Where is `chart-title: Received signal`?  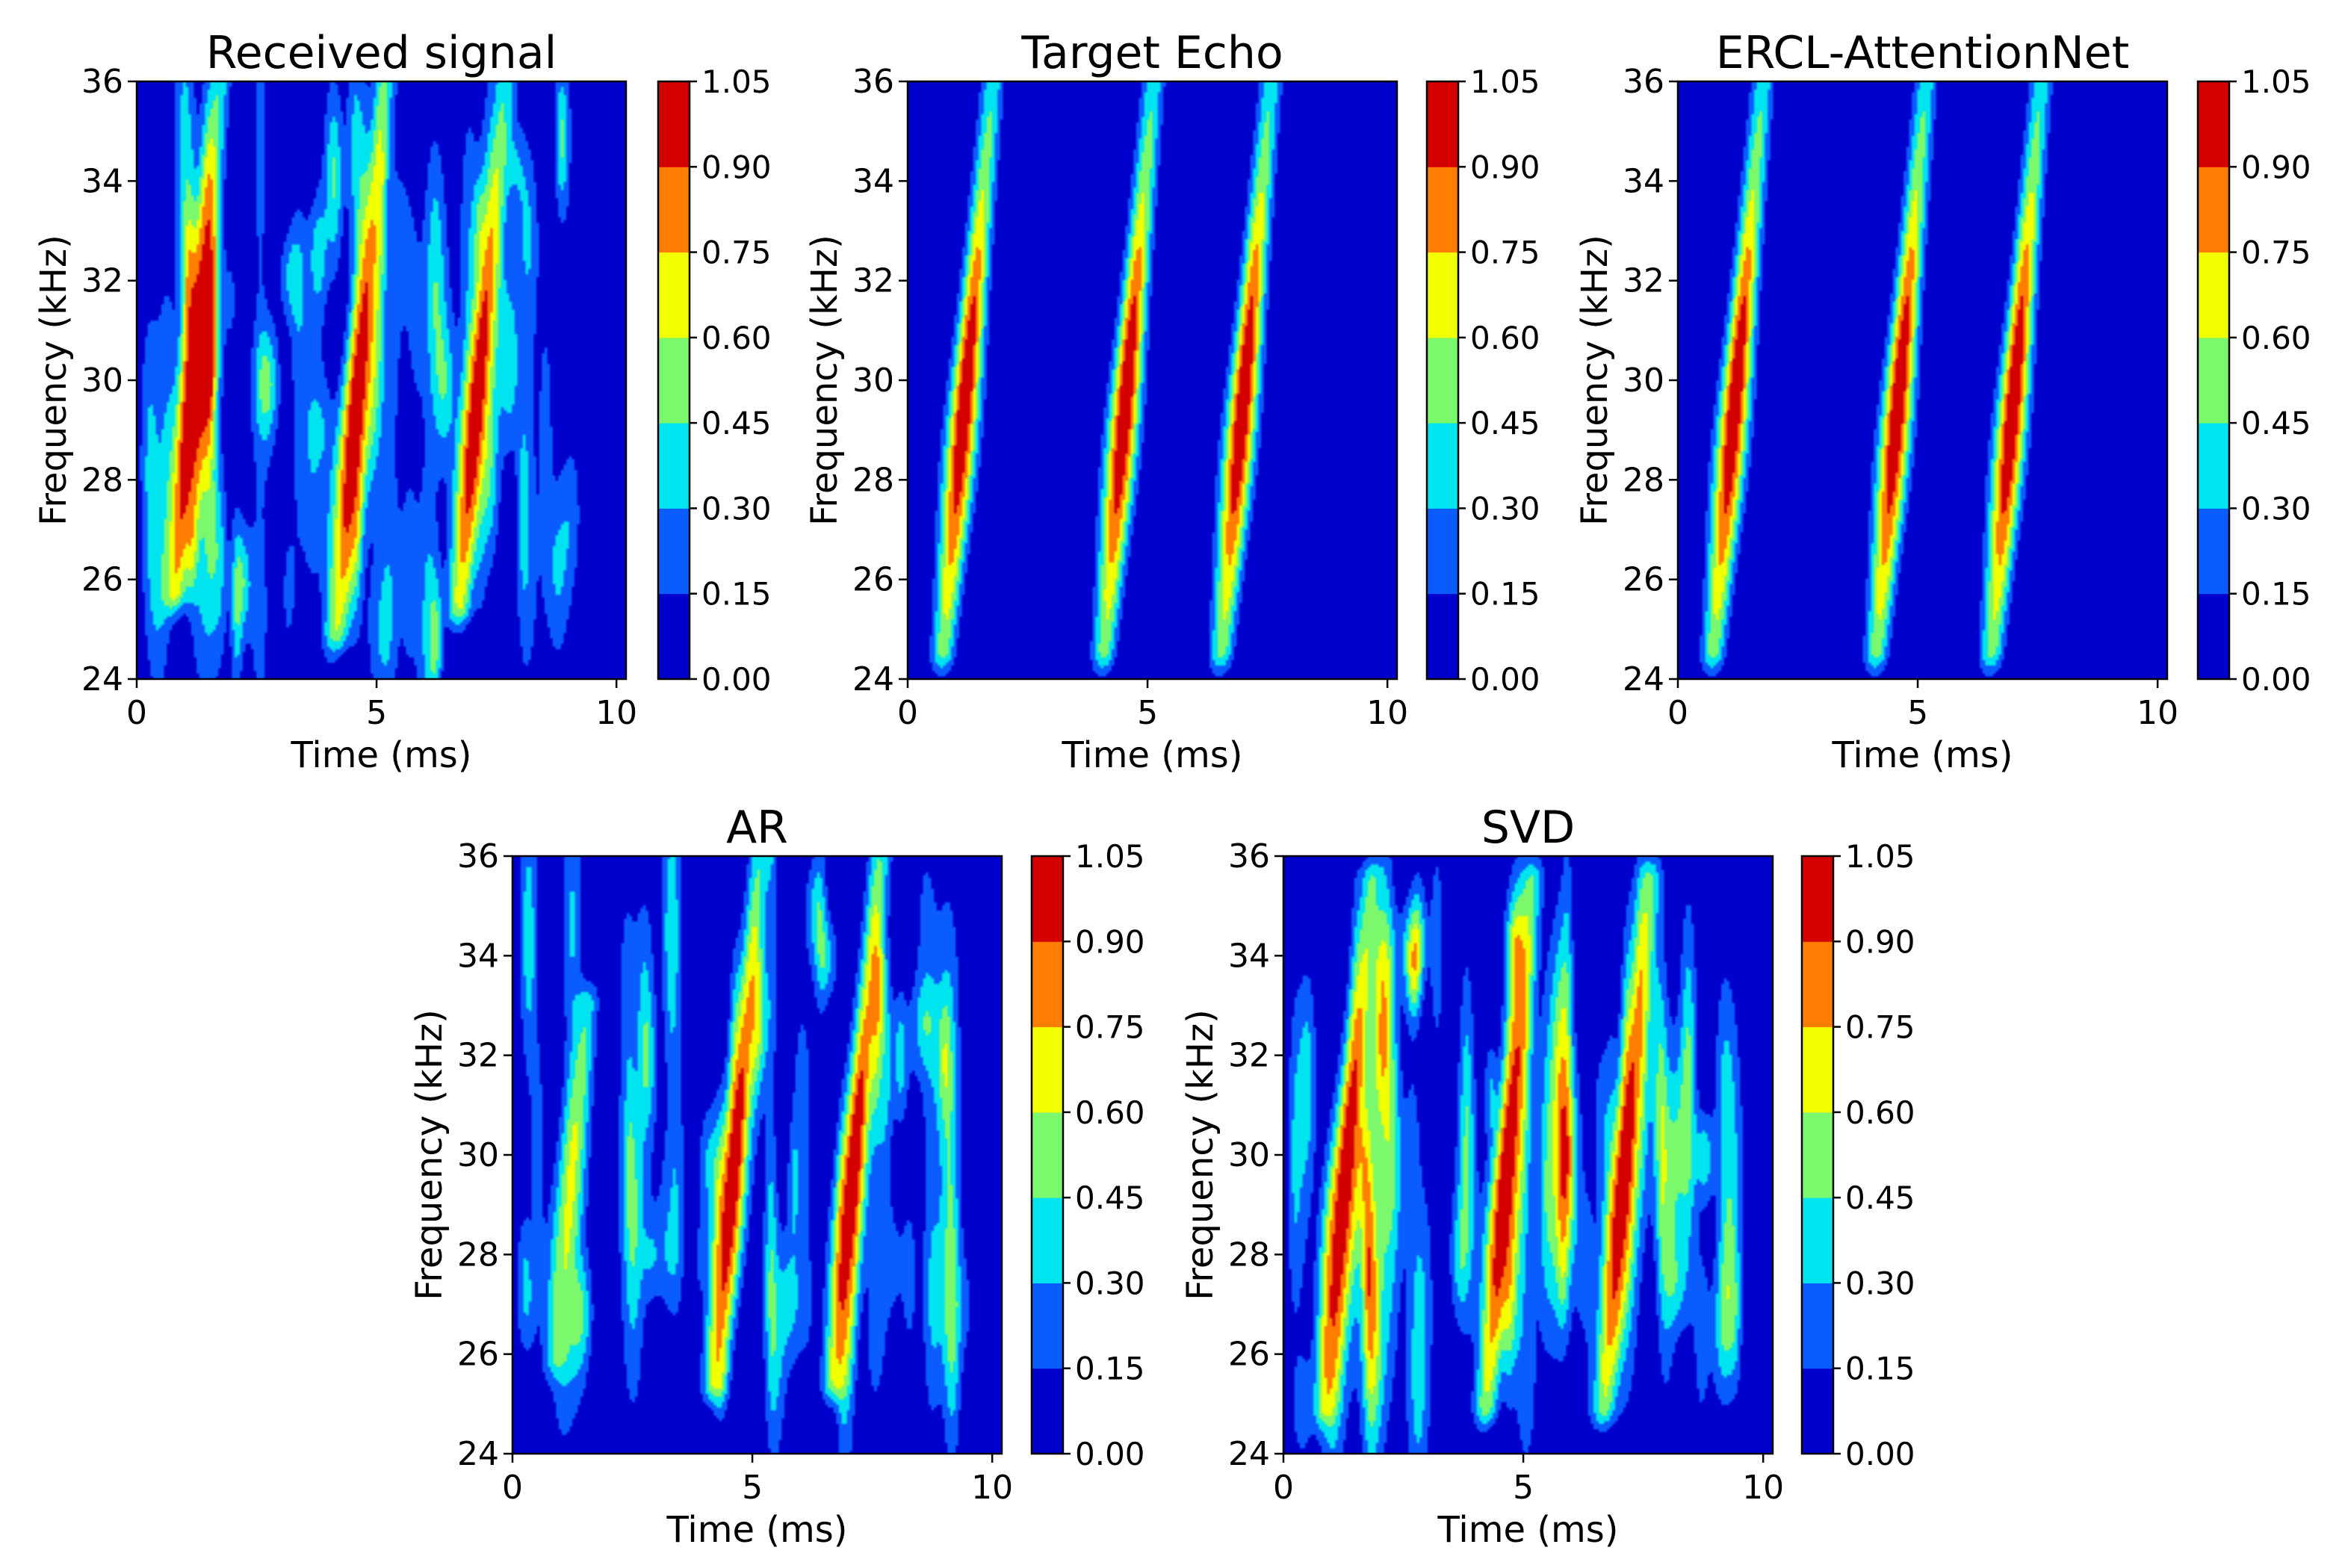
chart-title: Received signal is located at coordinates (381, 53).